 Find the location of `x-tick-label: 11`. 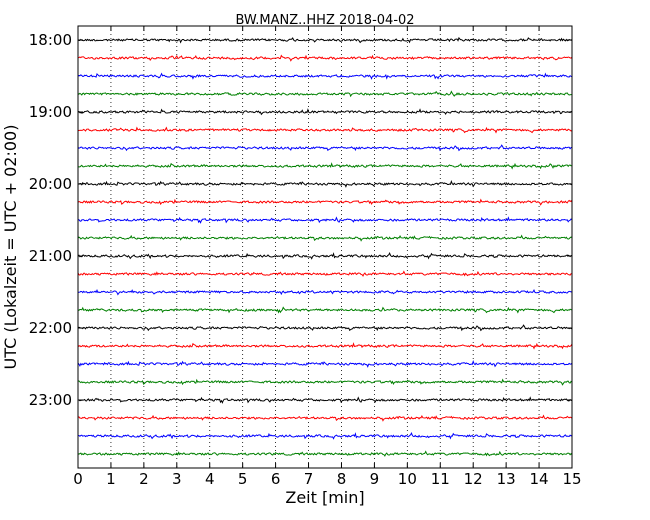

x-tick-label: 11 is located at coordinates (440, 479).